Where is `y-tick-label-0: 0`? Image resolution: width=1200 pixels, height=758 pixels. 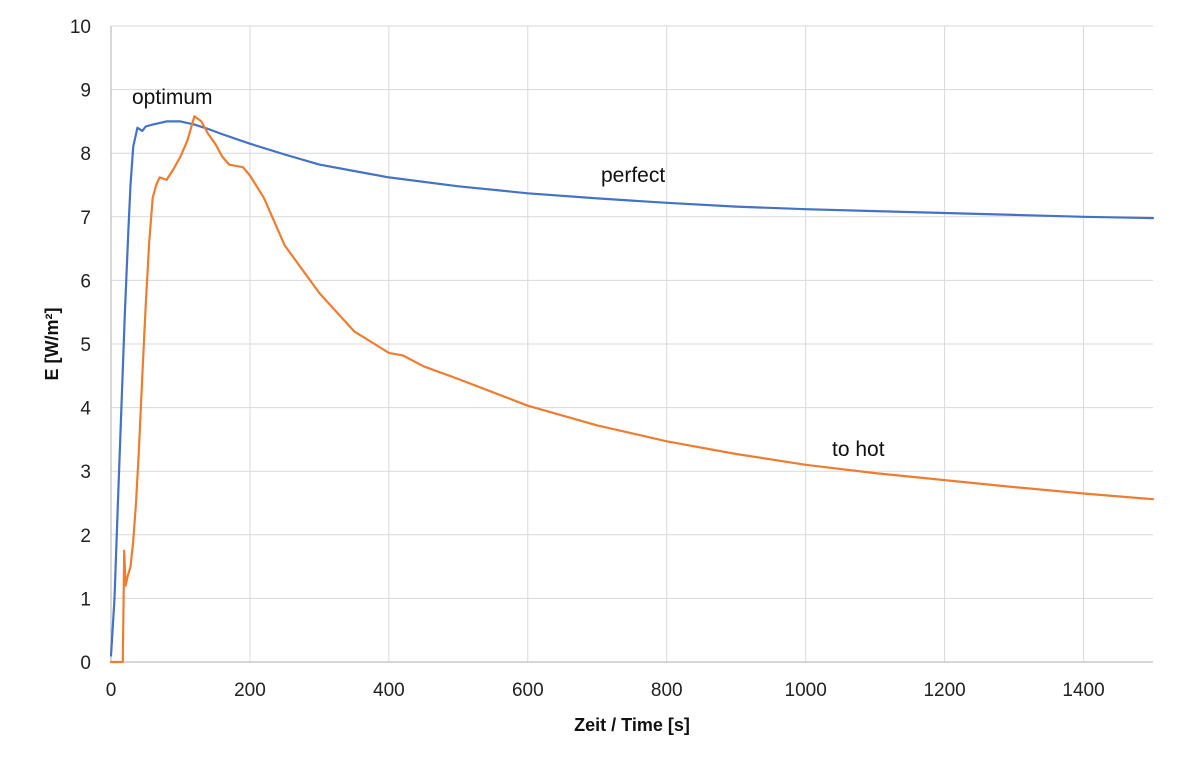 y-tick-label-0: 0 is located at coordinates (85, 663).